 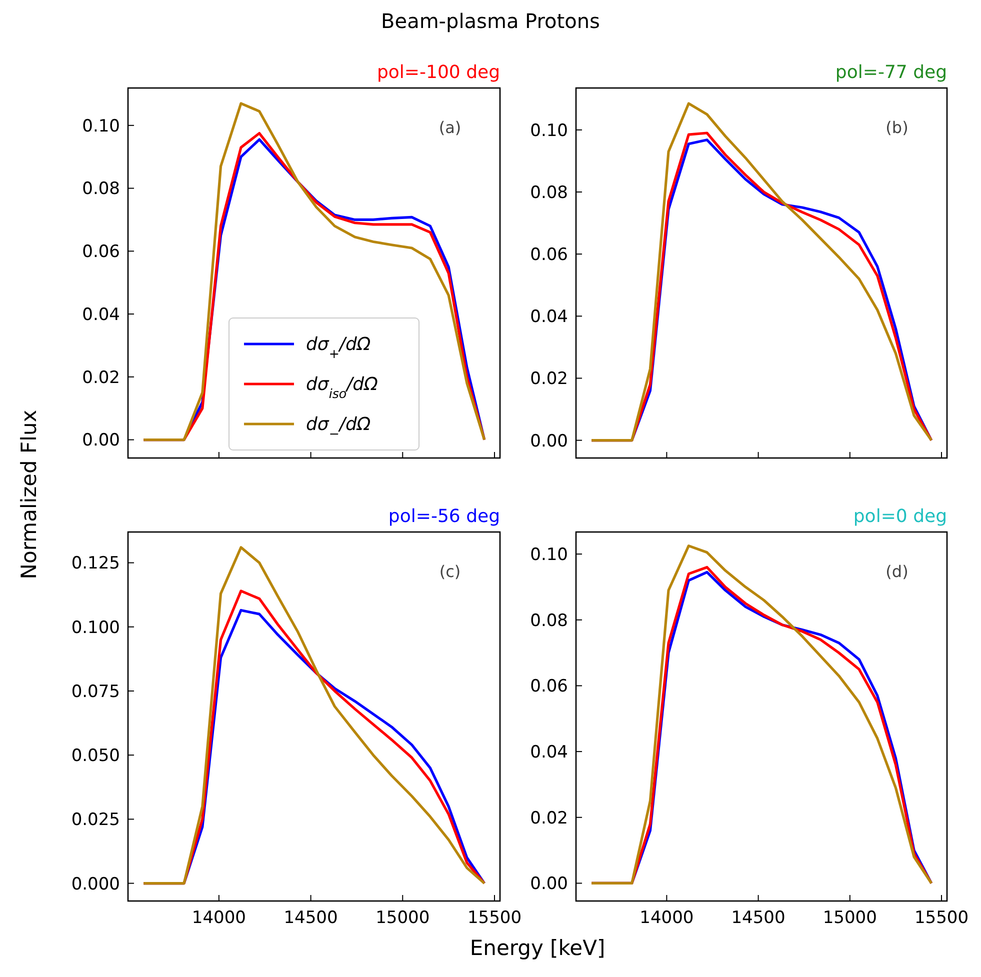 What do you see at coordinates (338, 427) in the screenshot?
I see `legend-label: dσ$_{−}$/dΩ` at bounding box center [338, 427].